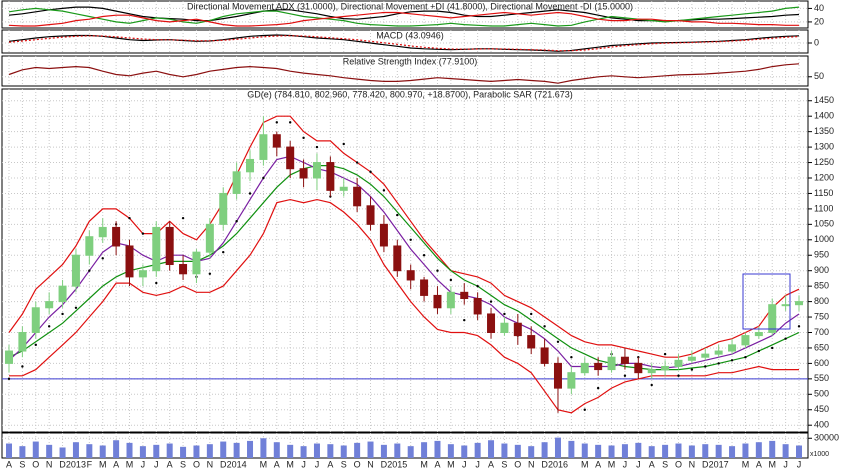 The width and height of the screenshot is (849, 472). Describe the element at coordinates (821, 270) in the screenshot. I see `y-tick-label: 900` at that location.